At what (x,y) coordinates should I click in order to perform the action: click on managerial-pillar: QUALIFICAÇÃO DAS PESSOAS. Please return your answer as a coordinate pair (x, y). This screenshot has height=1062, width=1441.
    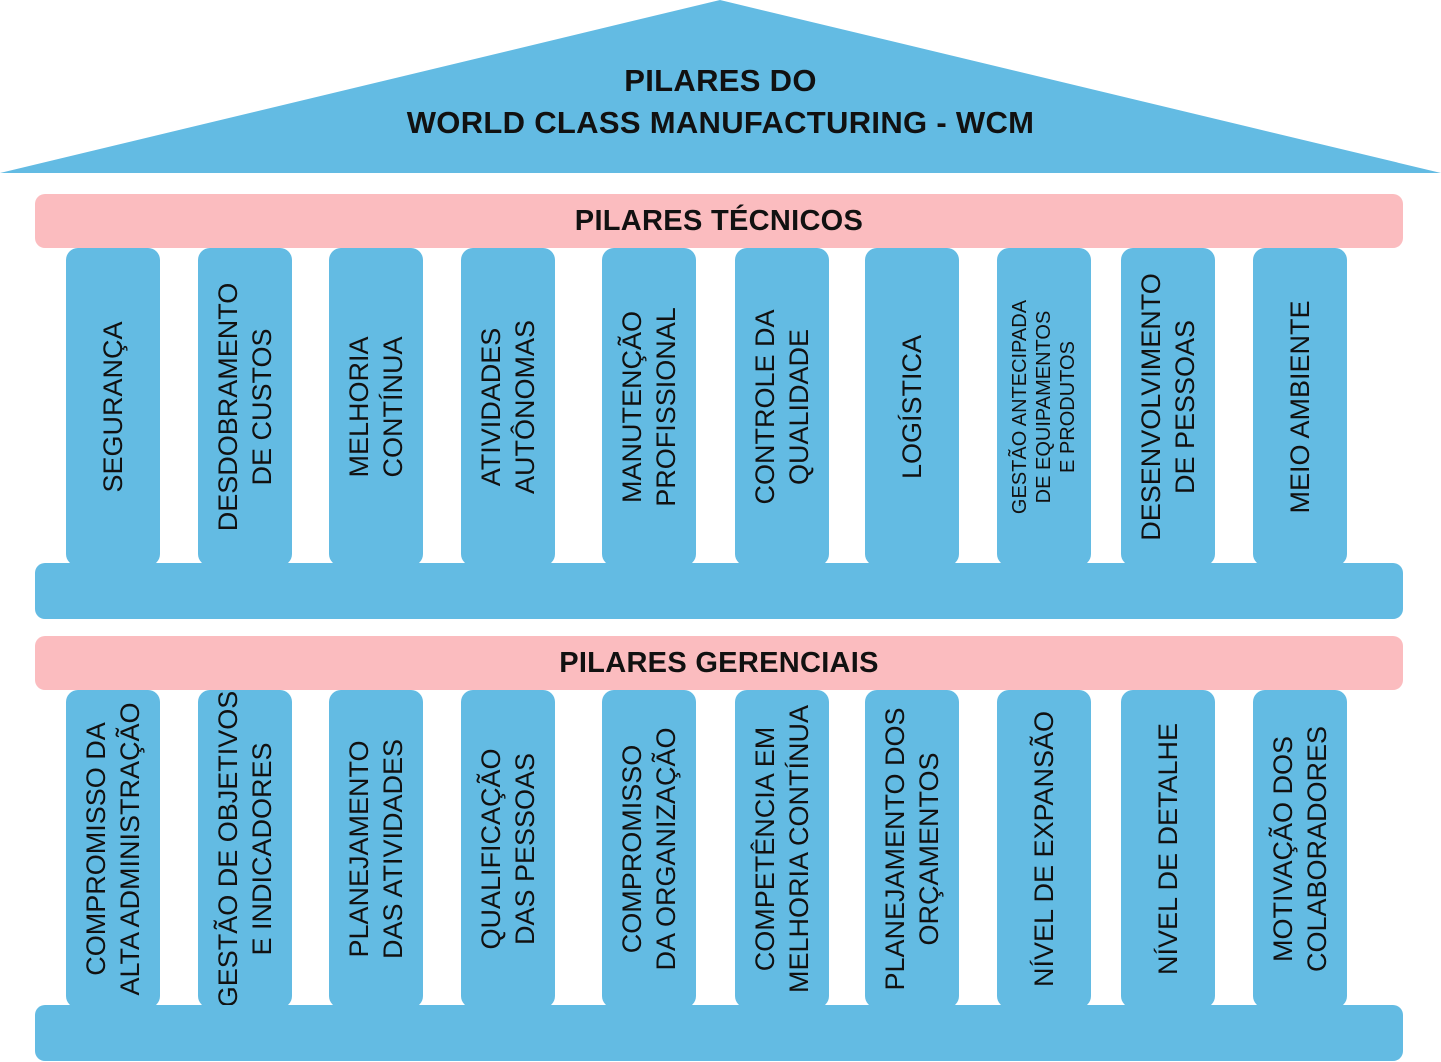
    Looking at the image, I should click on (508, 849).